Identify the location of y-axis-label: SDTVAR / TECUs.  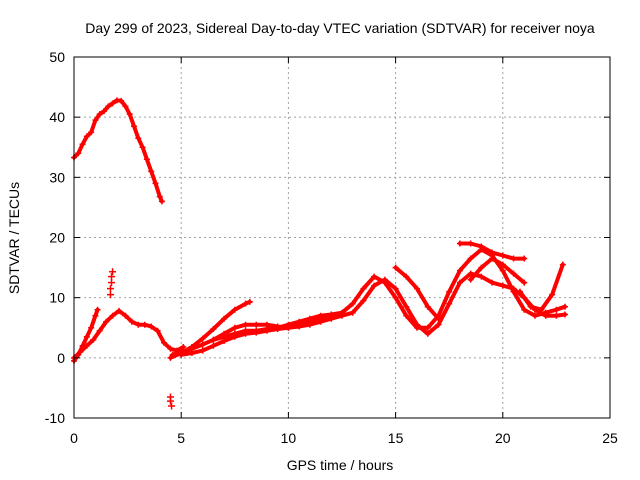
(14, 238).